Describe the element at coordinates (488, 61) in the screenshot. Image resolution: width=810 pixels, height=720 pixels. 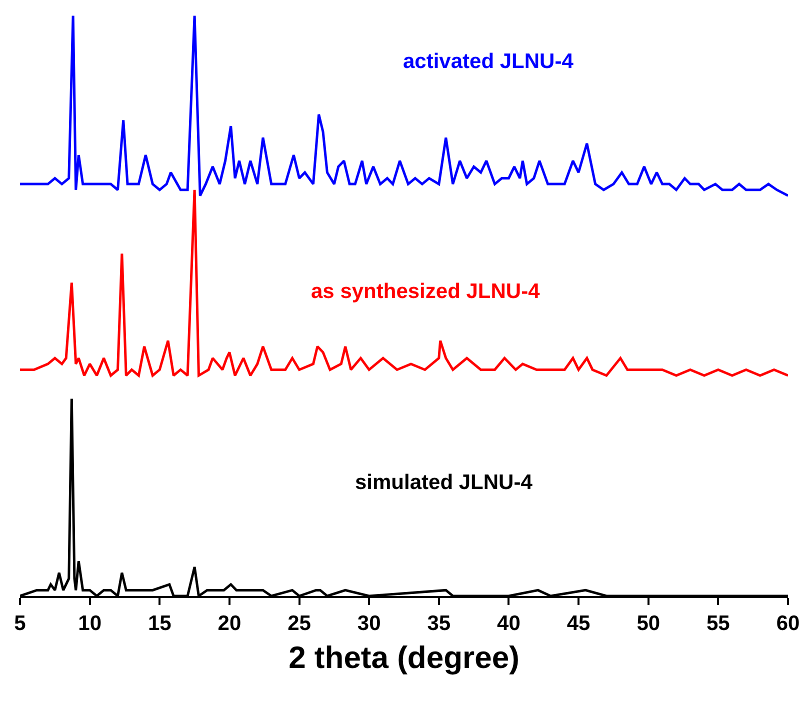
I see `text: activated JLNU-4` at that location.